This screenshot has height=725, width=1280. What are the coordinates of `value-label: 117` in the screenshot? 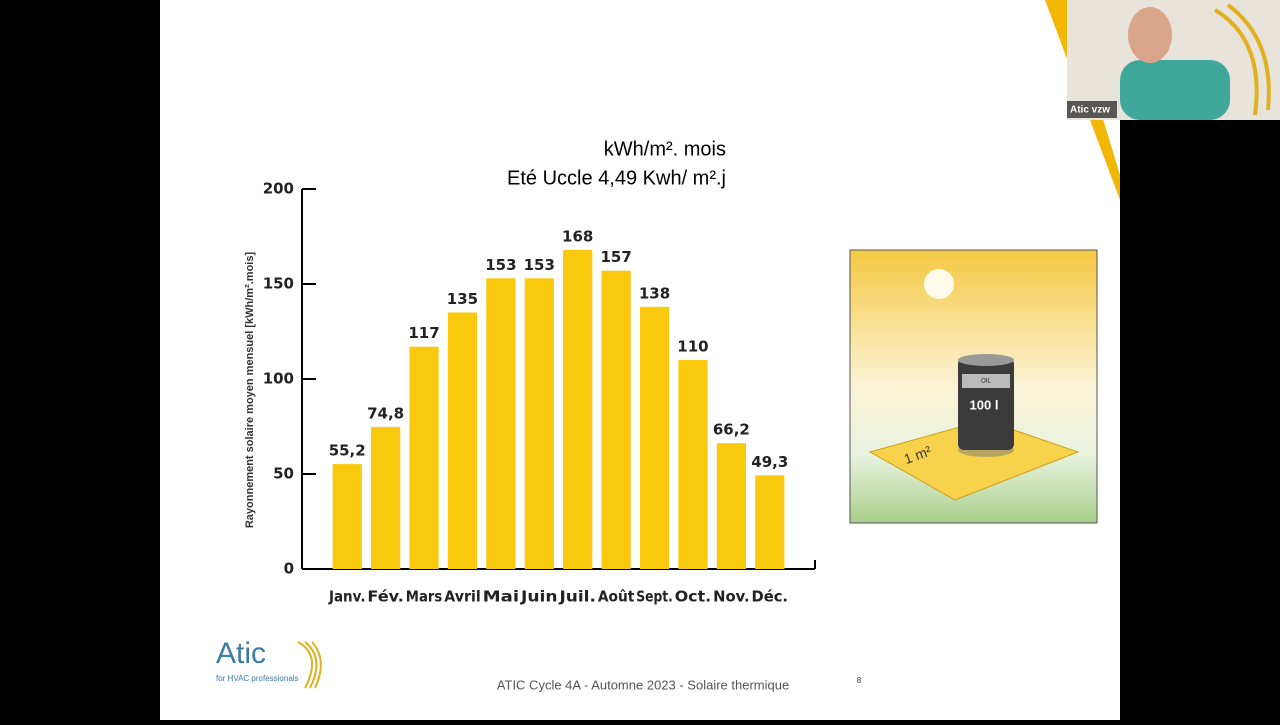 It's located at (423, 333).